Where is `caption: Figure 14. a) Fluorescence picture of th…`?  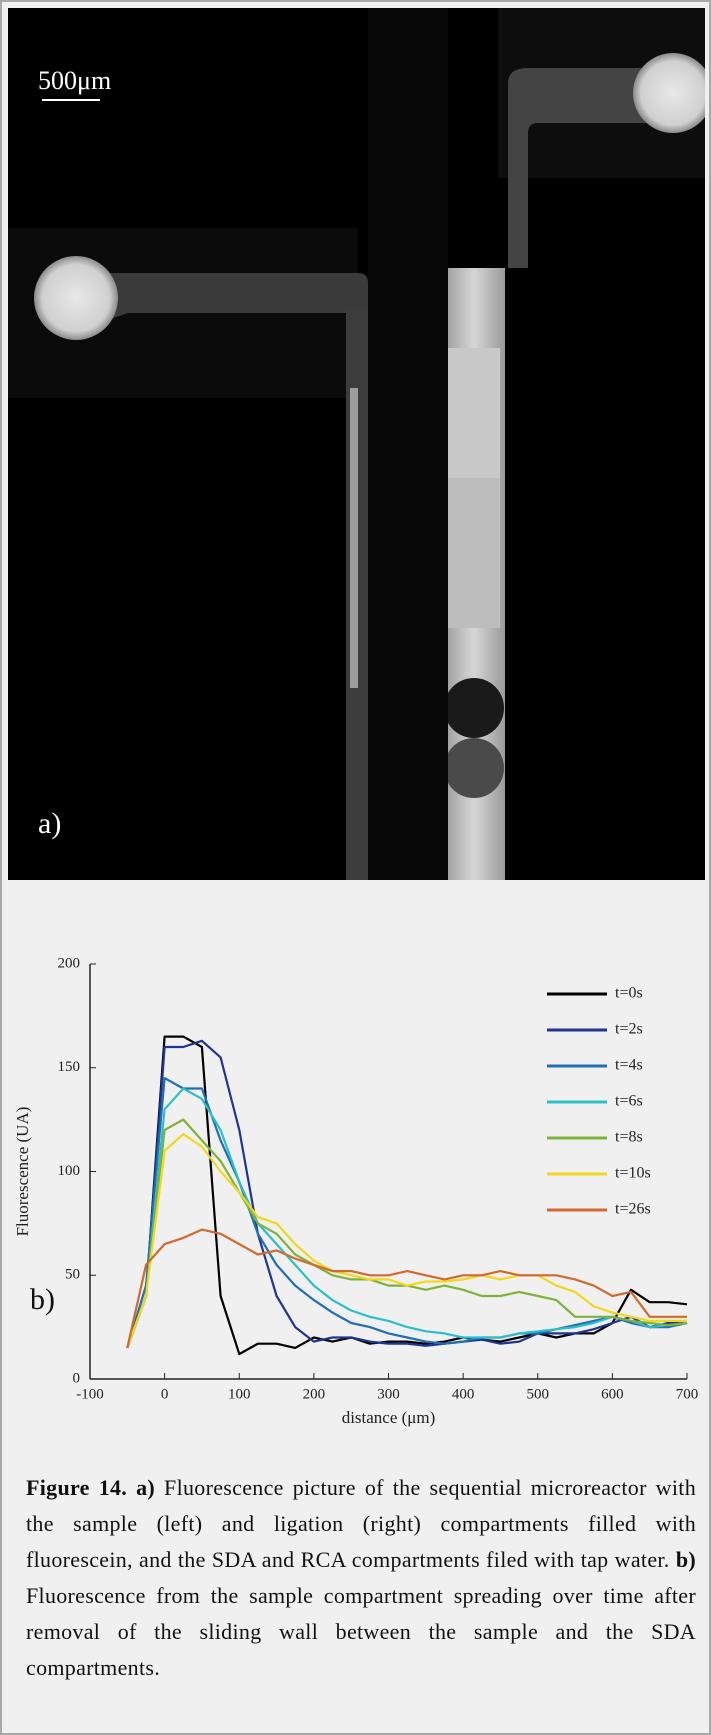
caption: Figure 14. a) Fluorescence picture of th… is located at coordinates (361, 1578).